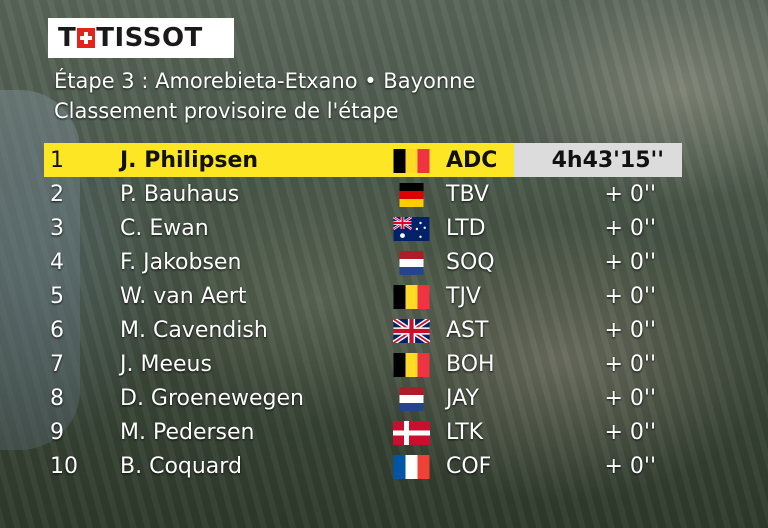 The image size is (768, 528). I want to click on result-row: 2 P. Bauhaus TBV + 0'', so click(384, 194).